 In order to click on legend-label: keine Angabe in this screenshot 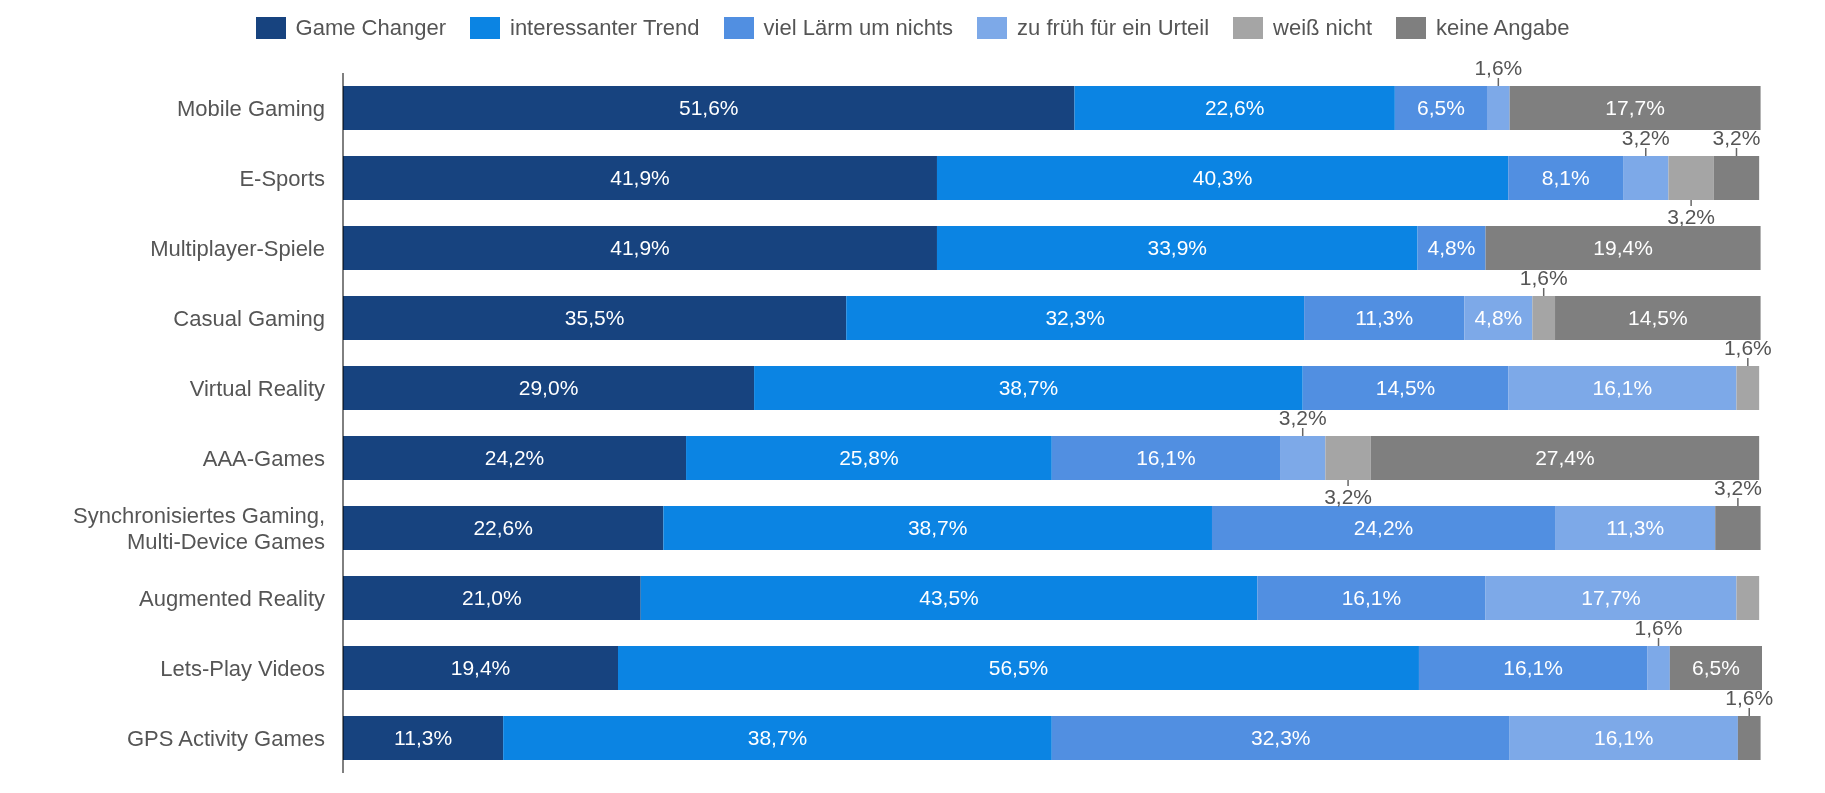, I will do `click(1503, 28)`.